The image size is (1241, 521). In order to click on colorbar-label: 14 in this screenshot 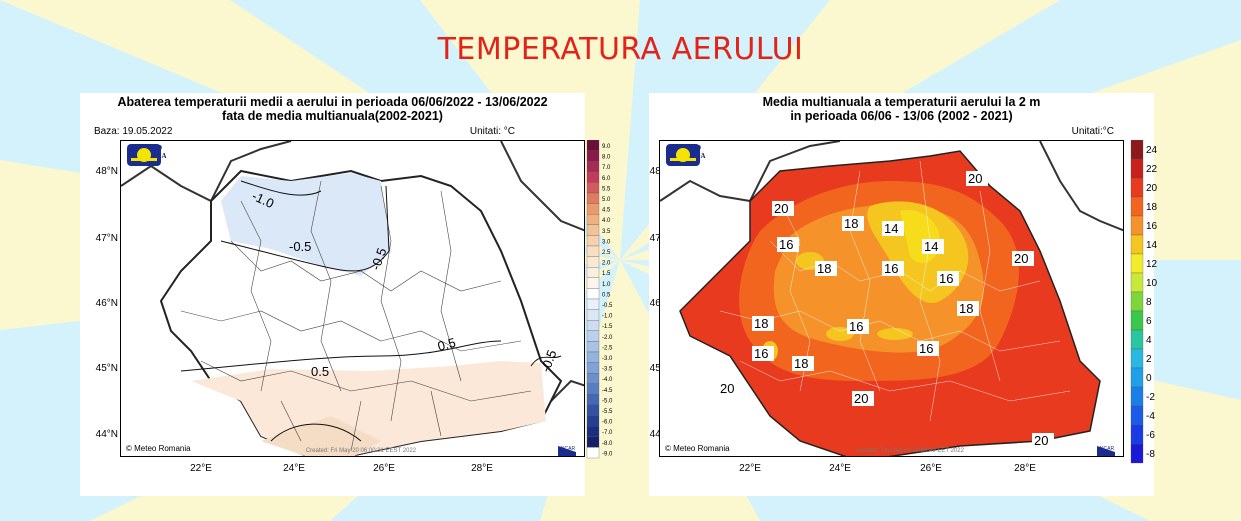, I will do `click(1152, 245)`.